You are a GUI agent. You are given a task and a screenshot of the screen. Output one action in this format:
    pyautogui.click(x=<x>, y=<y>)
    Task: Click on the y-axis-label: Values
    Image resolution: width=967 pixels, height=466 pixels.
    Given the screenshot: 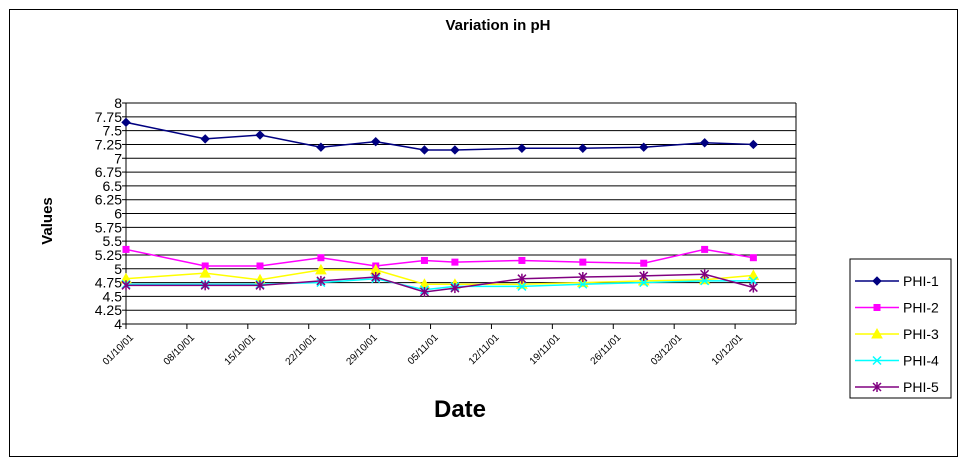 What is the action you would take?
    pyautogui.click(x=47, y=221)
    